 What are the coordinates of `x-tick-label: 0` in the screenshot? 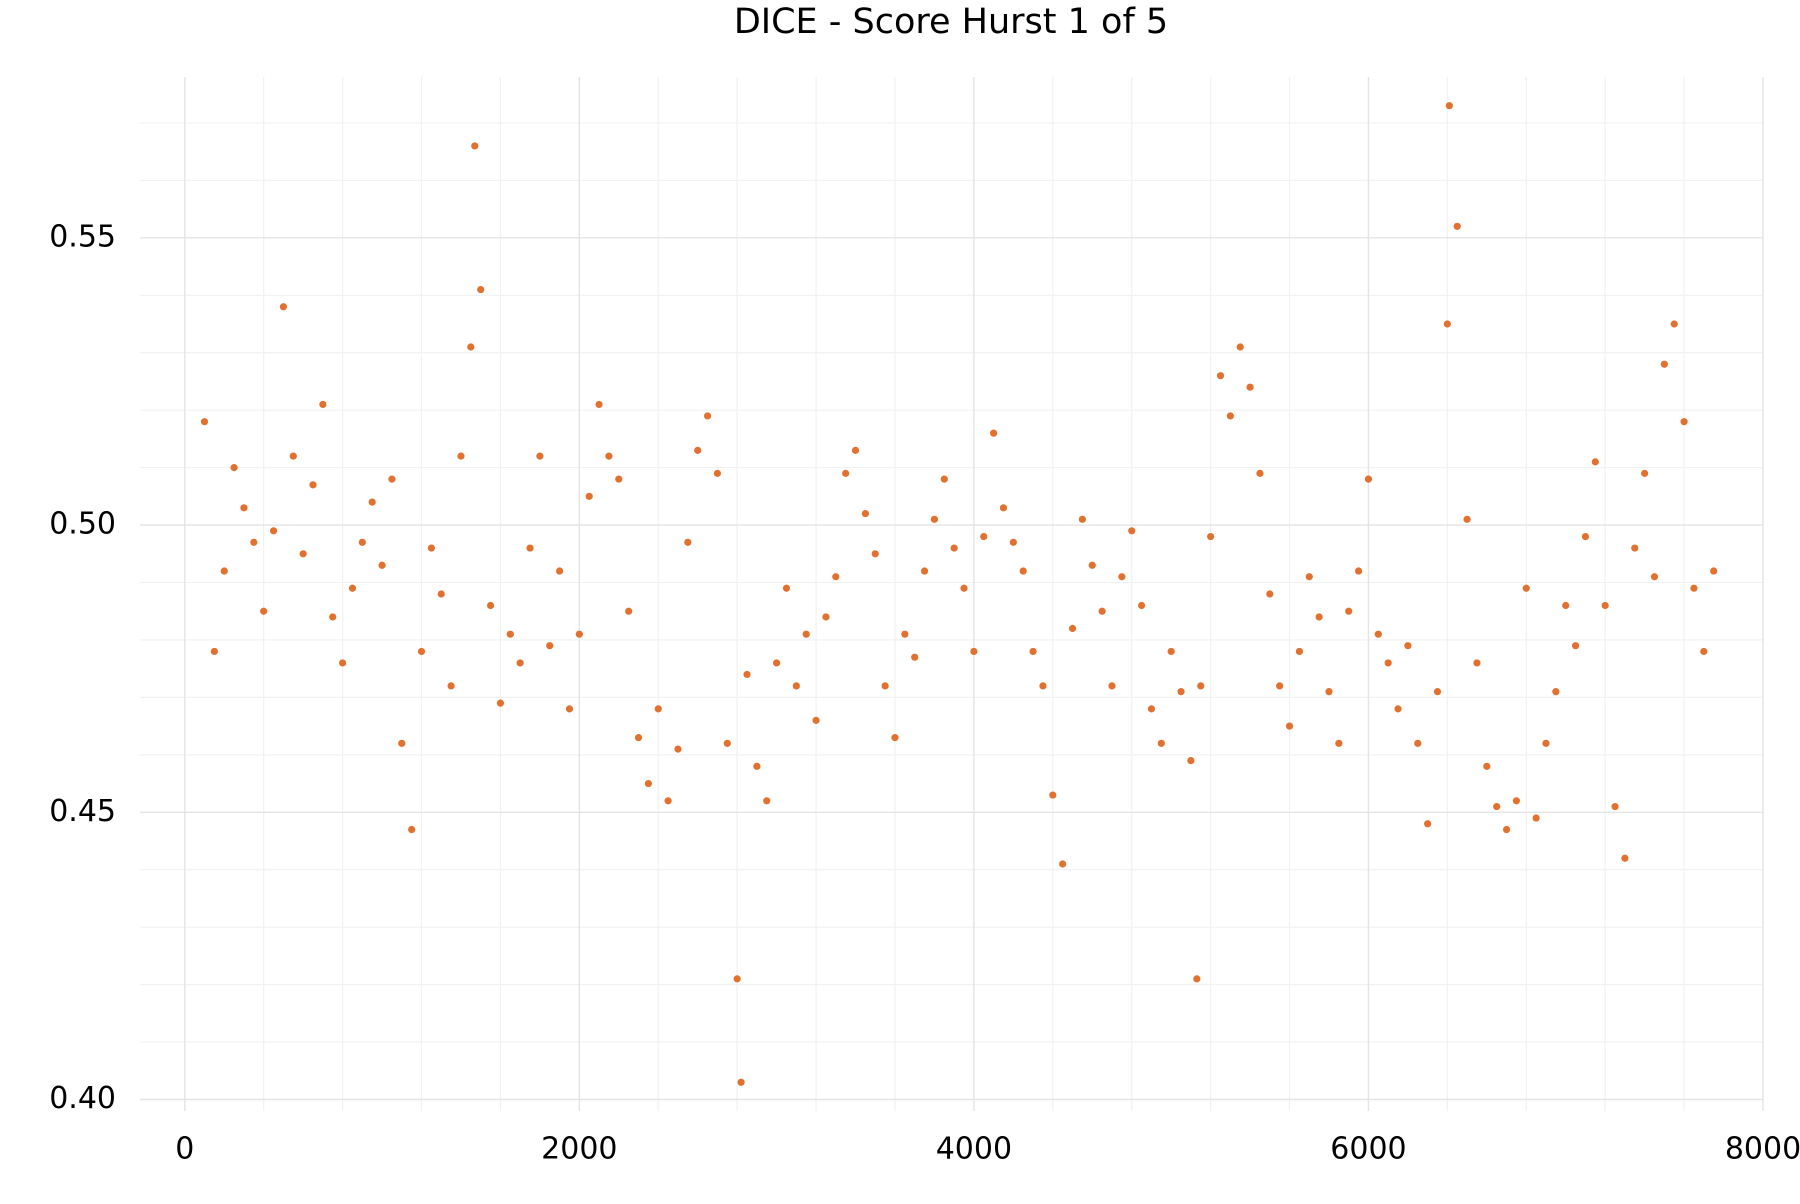 It's located at (184, 1149).